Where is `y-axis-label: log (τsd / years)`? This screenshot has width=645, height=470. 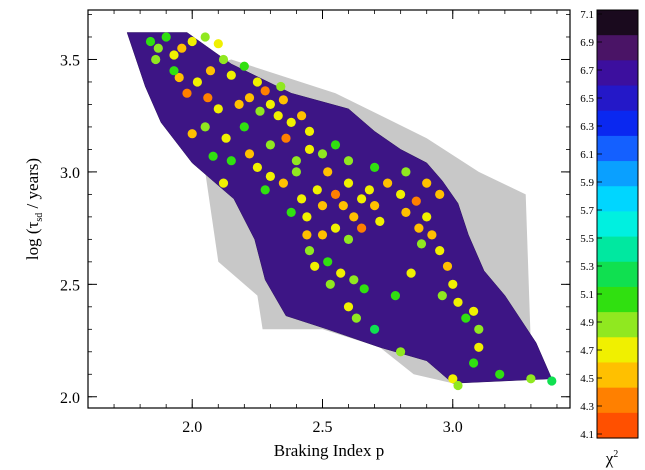 y-axis-label: log (τsd / years) is located at coordinates (34, 209).